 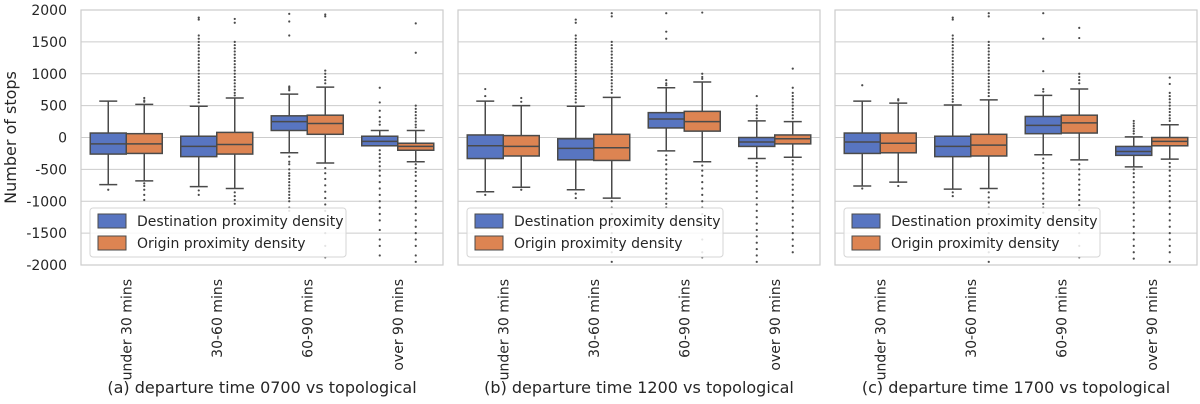 What do you see at coordinates (504, 329) in the screenshot?
I see `x-tick-label: under 30 mins` at bounding box center [504, 329].